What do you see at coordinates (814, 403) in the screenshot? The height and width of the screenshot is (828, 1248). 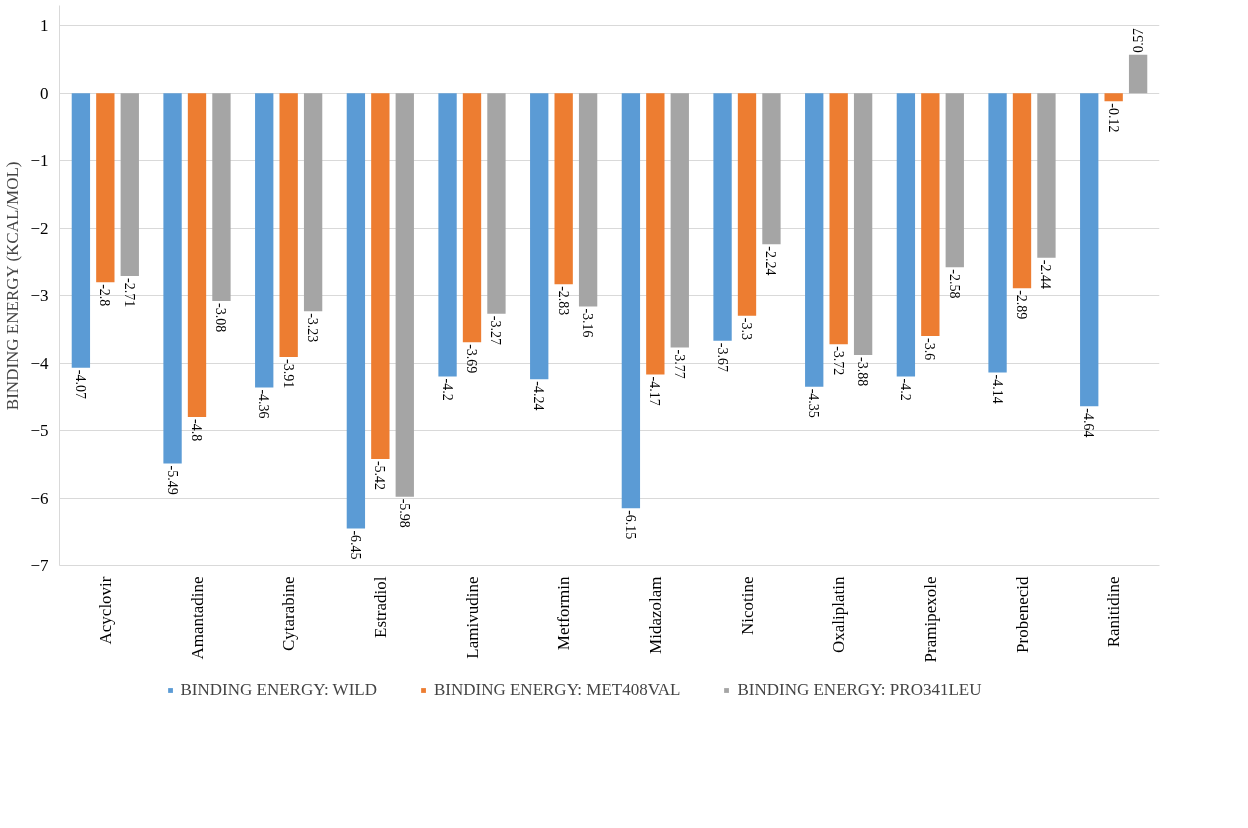 I see `data-label: -4.35` at bounding box center [814, 403].